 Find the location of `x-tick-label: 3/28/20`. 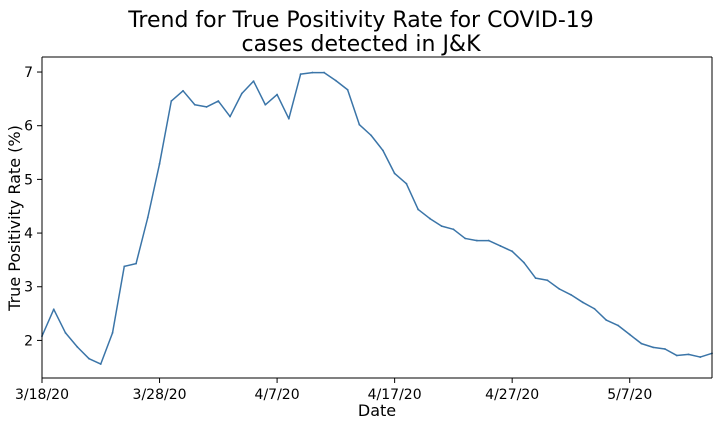

x-tick-label: 3/28/20 is located at coordinates (160, 395).